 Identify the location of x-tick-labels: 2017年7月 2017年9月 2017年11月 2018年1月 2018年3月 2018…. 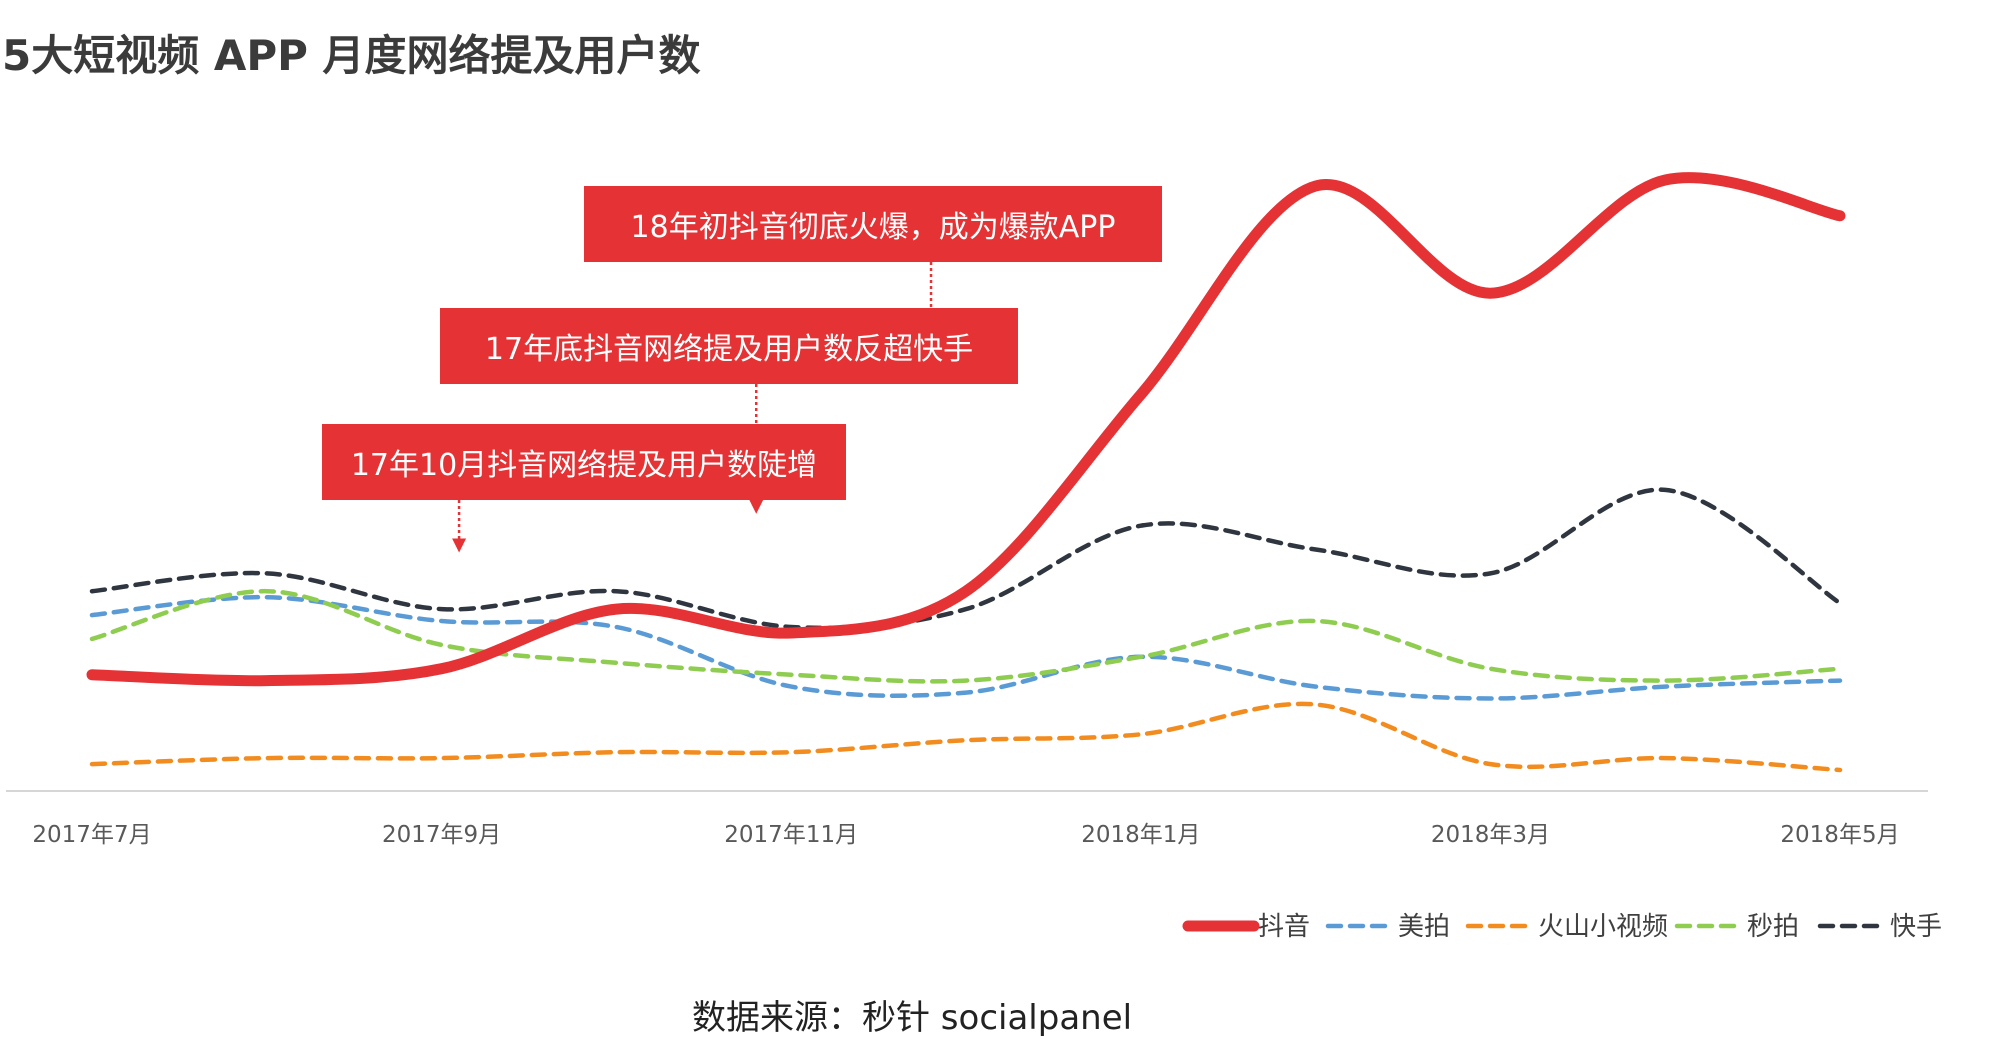
(965, 835).